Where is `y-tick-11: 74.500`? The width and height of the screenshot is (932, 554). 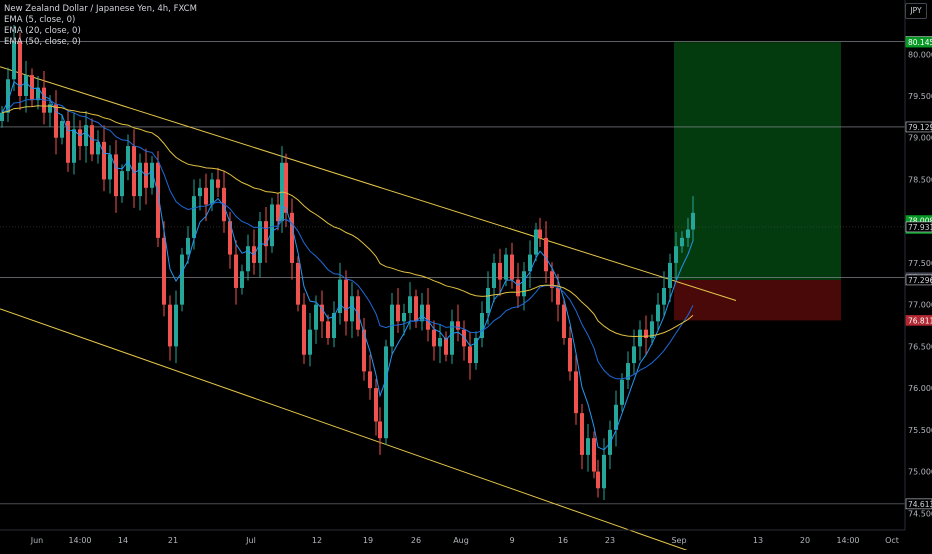
y-tick-11: 74.500 is located at coordinates (920, 513).